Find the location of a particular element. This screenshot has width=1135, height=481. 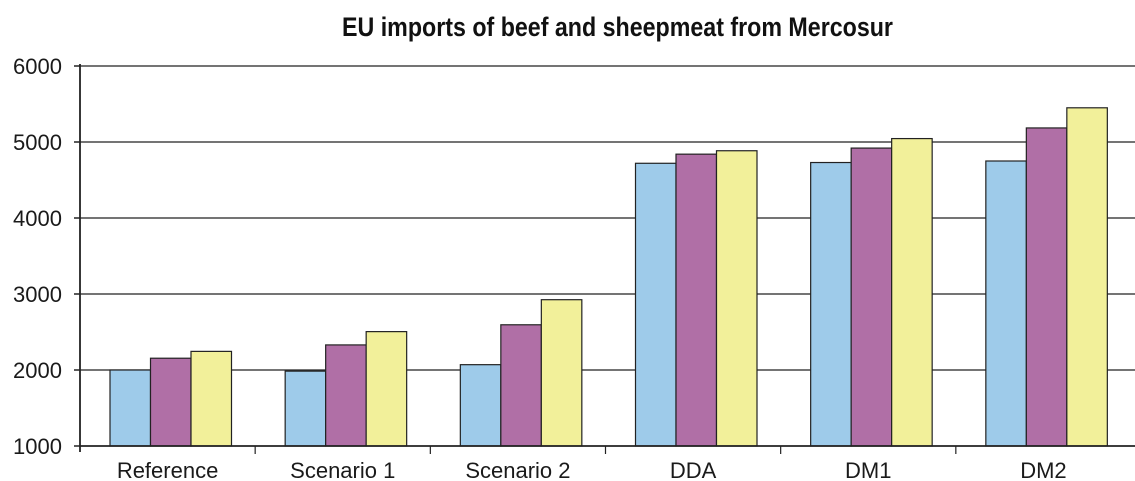

y-tick-label: 2000 is located at coordinates (37, 370).